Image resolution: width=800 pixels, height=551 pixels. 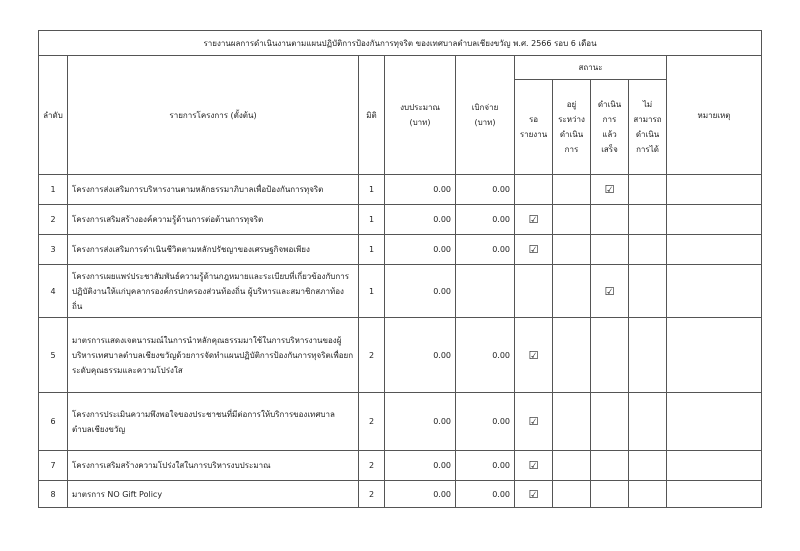 What do you see at coordinates (53, 219) in the screenshot?
I see `row-no: 2` at bounding box center [53, 219].